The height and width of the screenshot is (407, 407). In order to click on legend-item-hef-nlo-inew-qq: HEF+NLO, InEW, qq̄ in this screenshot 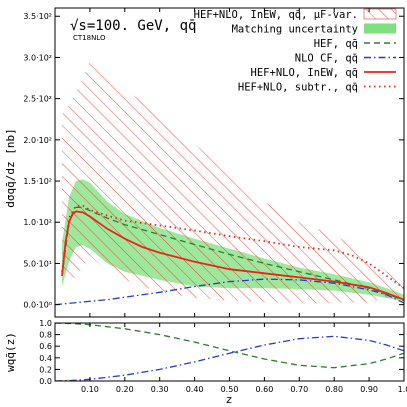, I will do `click(323, 73)`.